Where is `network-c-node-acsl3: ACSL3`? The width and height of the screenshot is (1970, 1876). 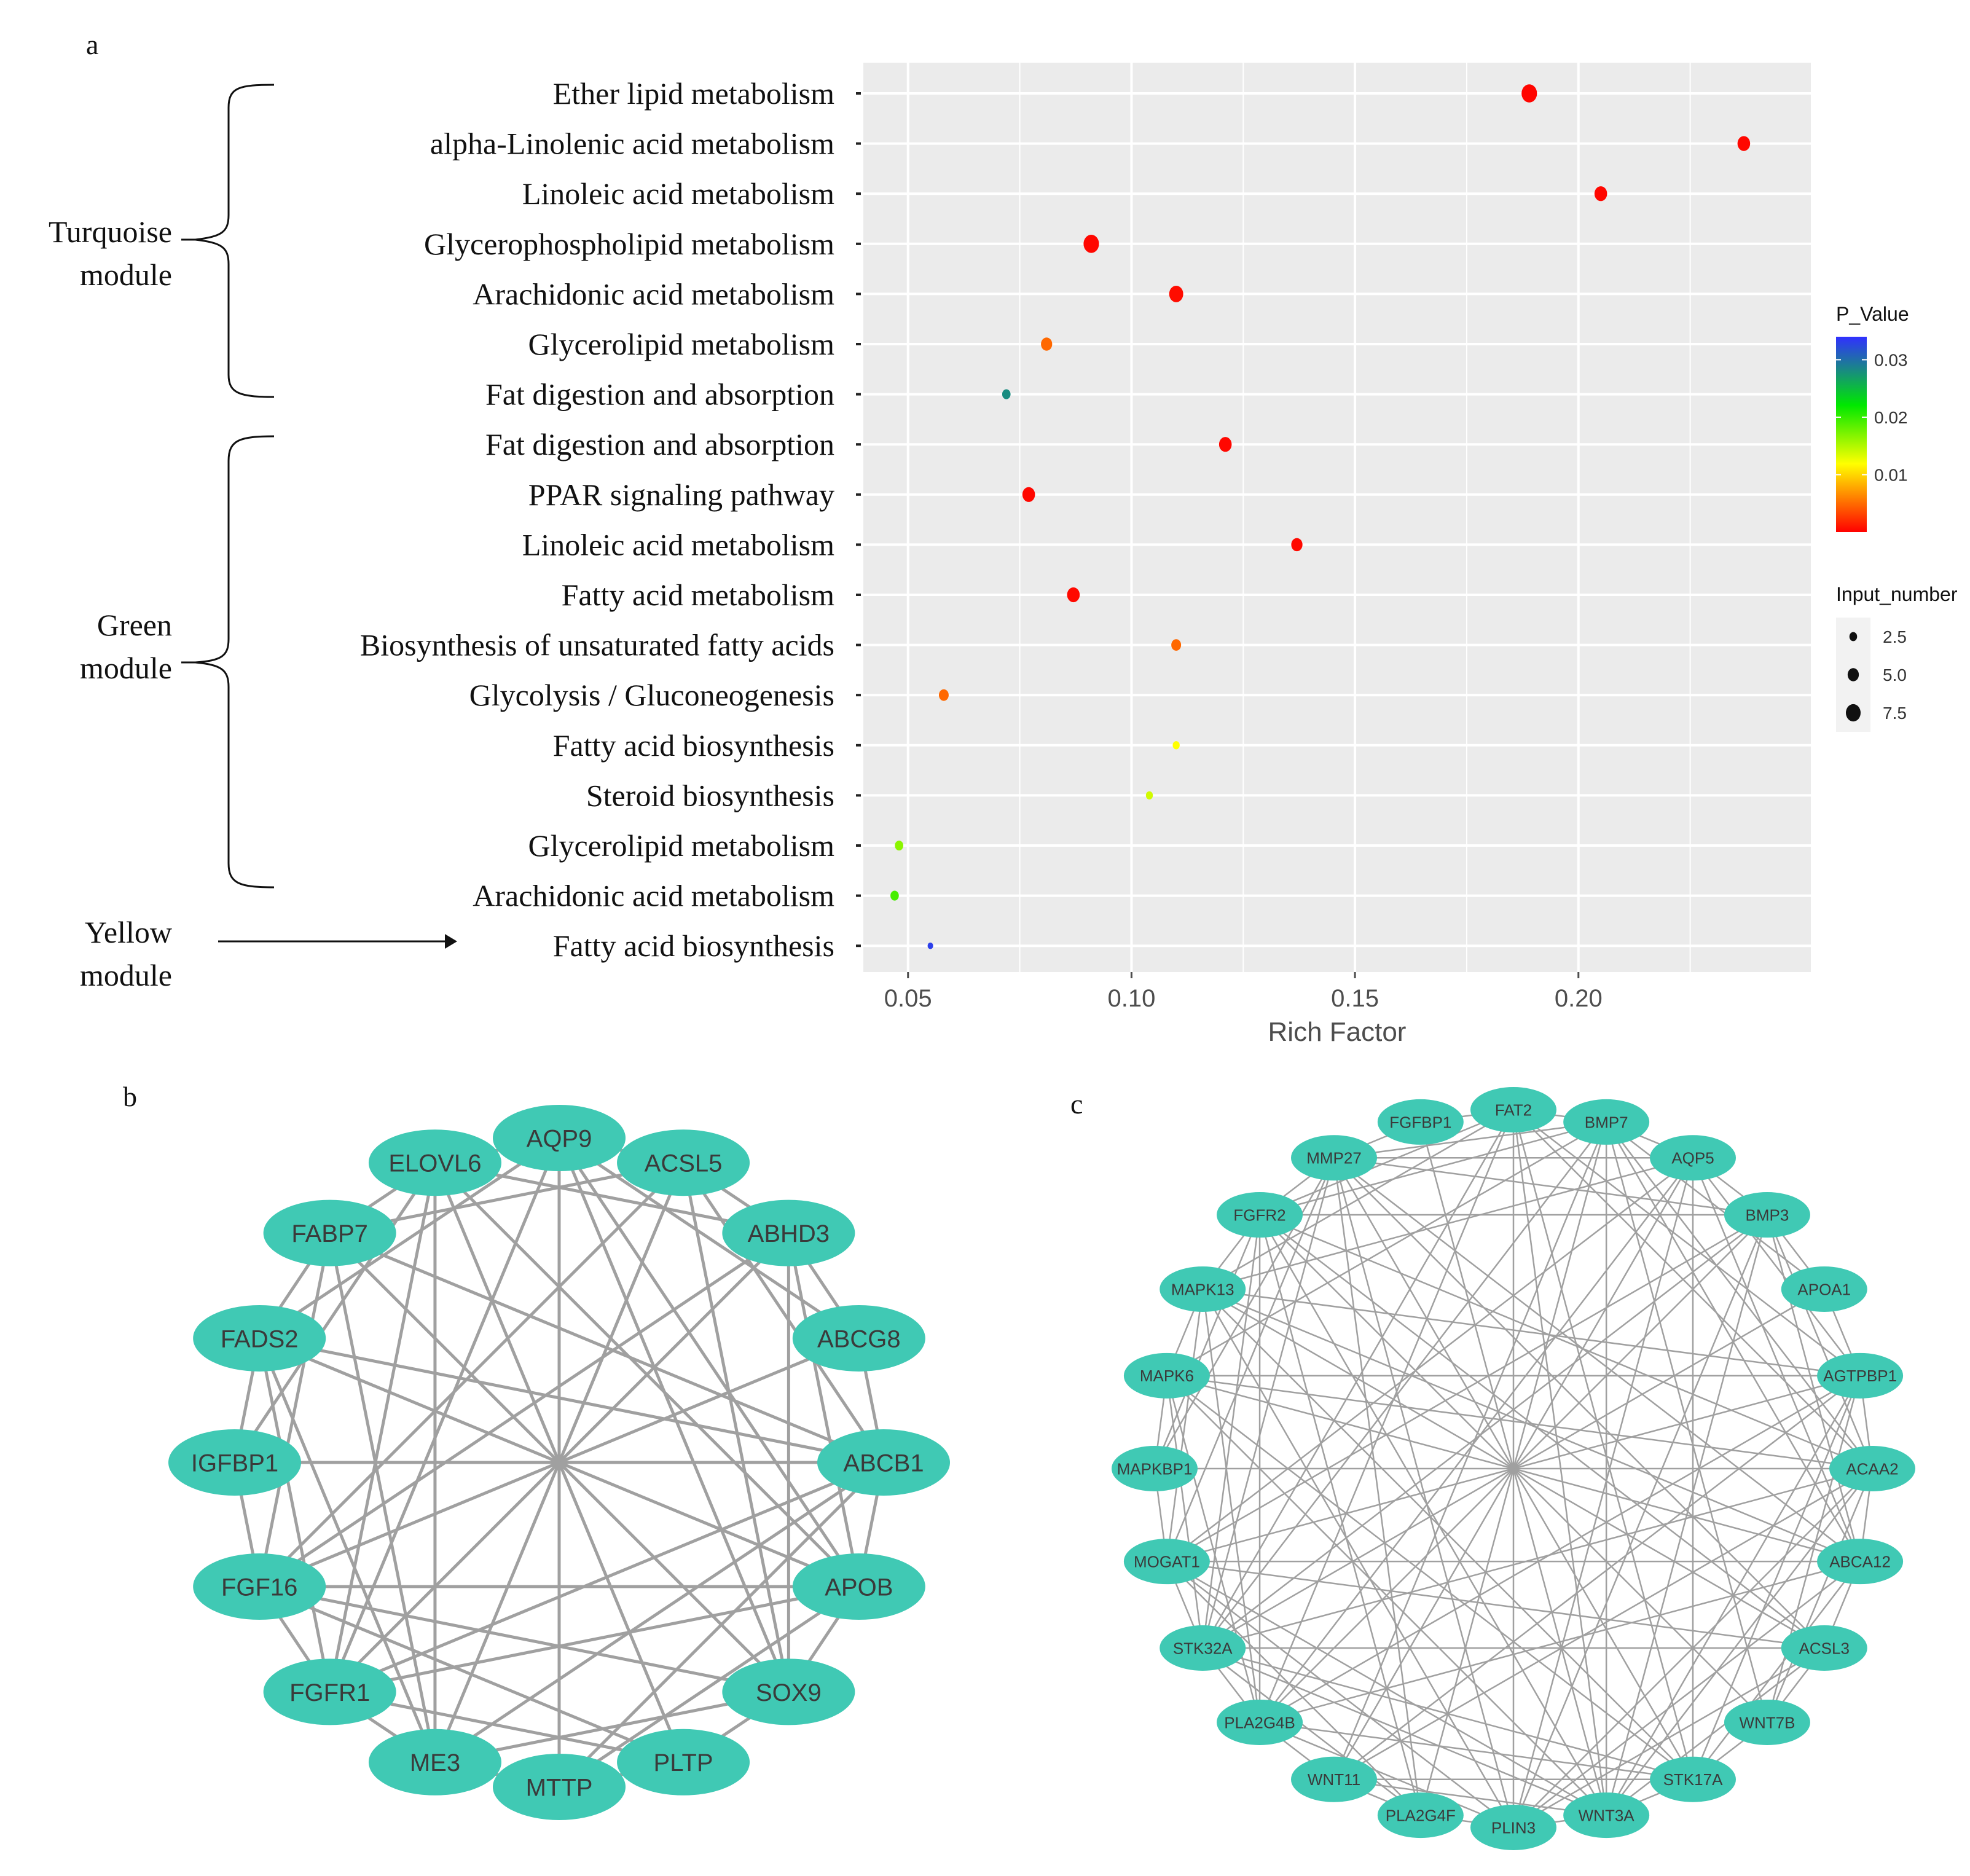
network-c-node-acsl3: ACSL3 is located at coordinates (1824, 1648).